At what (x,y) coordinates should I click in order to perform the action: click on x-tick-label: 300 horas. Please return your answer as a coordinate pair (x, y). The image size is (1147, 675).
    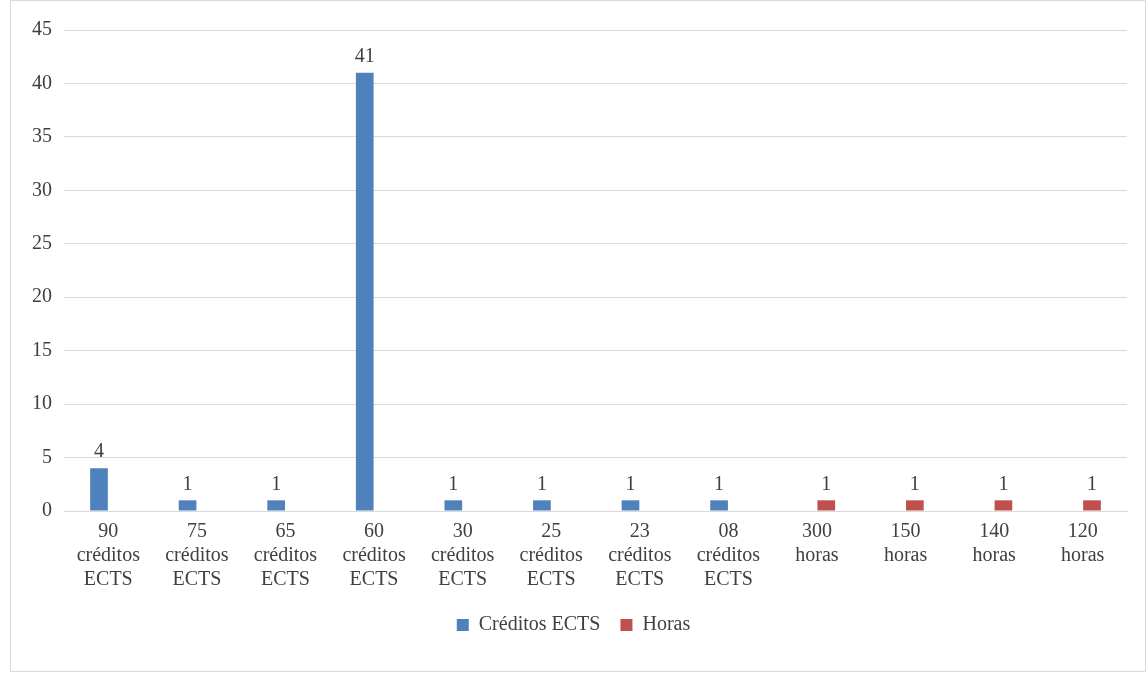
    Looking at the image, I should click on (817, 542).